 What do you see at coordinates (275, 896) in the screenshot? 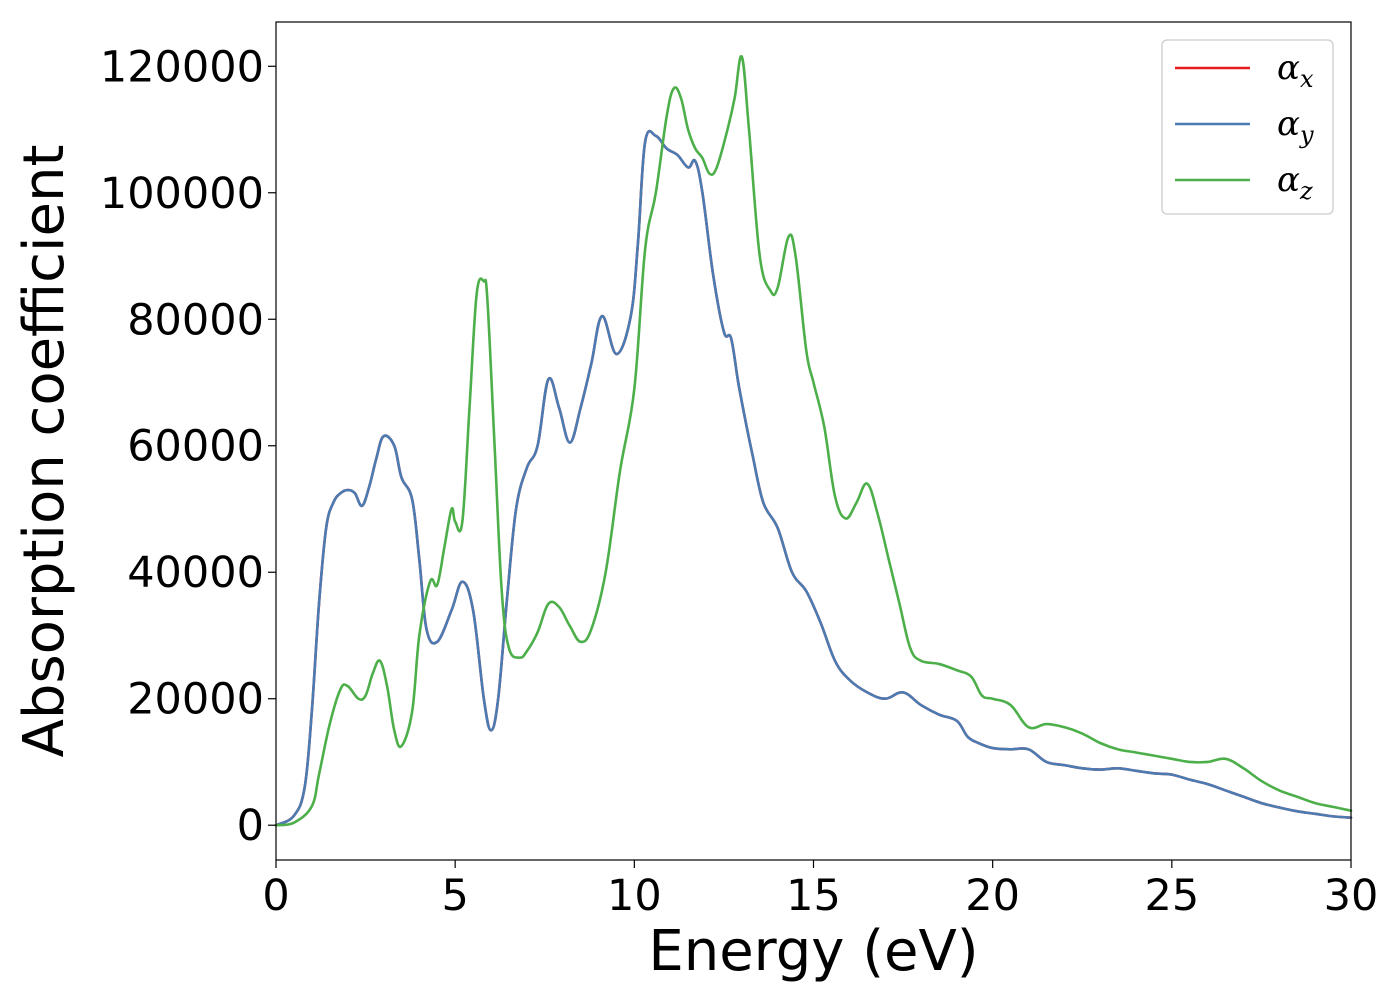
I see `x-tick-label: 0` at bounding box center [275, 896].